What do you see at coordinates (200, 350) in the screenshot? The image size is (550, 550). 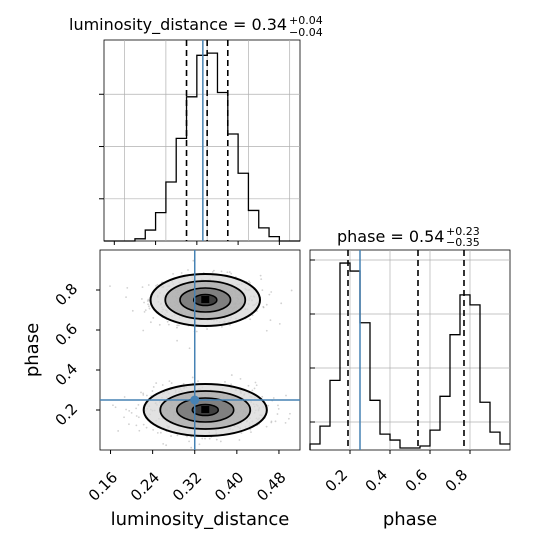 I see `joint-truth-lines` at bounding box center [200, 350].